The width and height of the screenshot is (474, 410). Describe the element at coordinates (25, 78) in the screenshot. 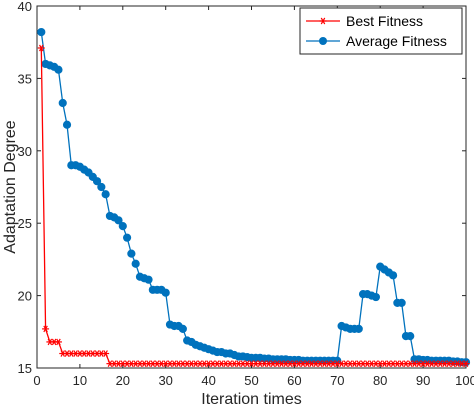

I see `y-tick-label: 35` at that location.